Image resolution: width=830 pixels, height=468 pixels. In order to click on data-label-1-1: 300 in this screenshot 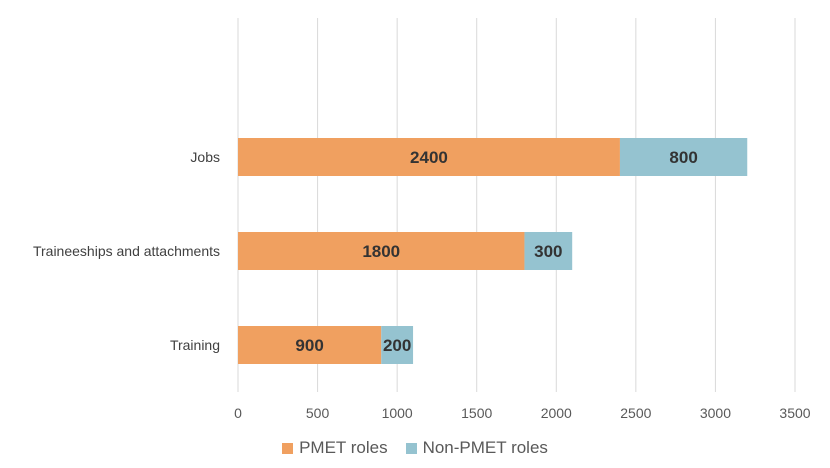, I will do `click(548, 251)`.